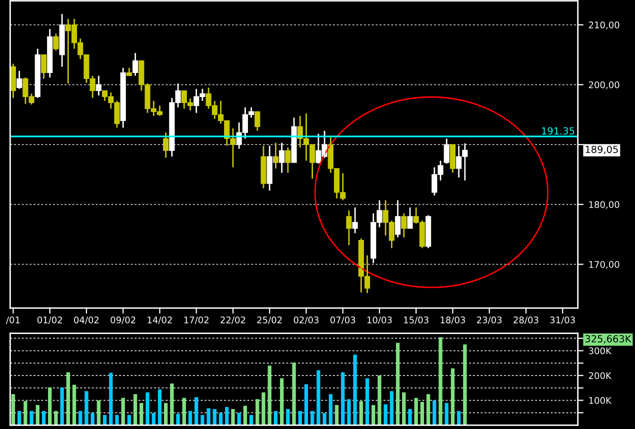 The image size is (635, 429). I want to click on text: 189,05, so click(602, 150).